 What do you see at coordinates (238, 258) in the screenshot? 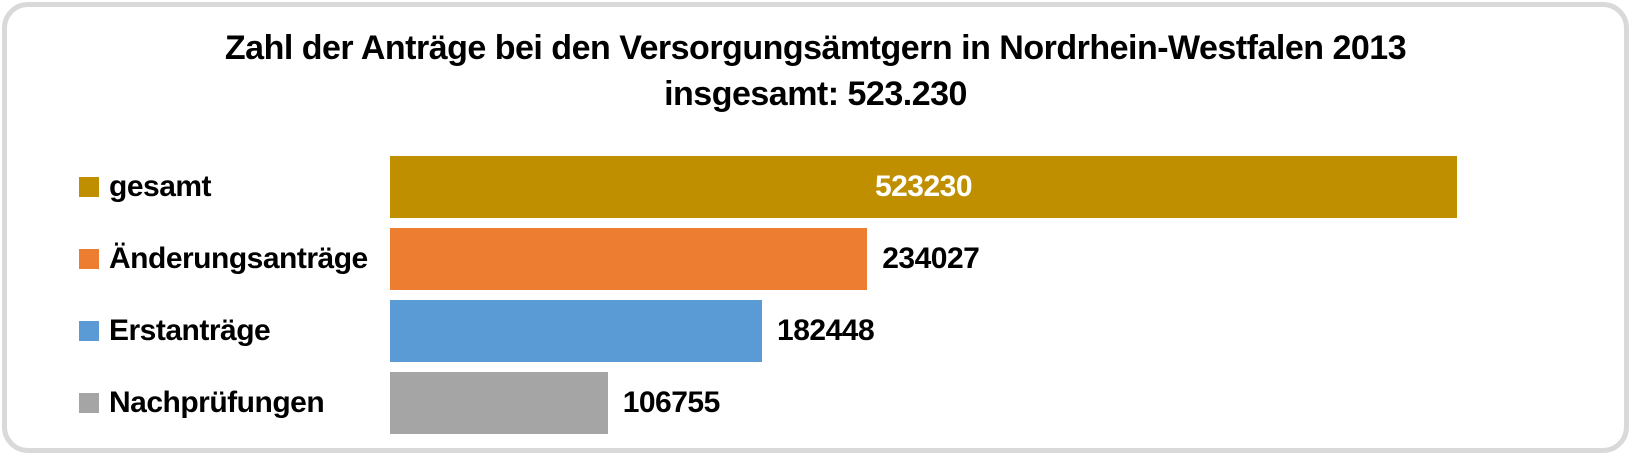
I see `category-label-aenderungsantraege: Änderungsanträge` at bounding box center [238, 258].